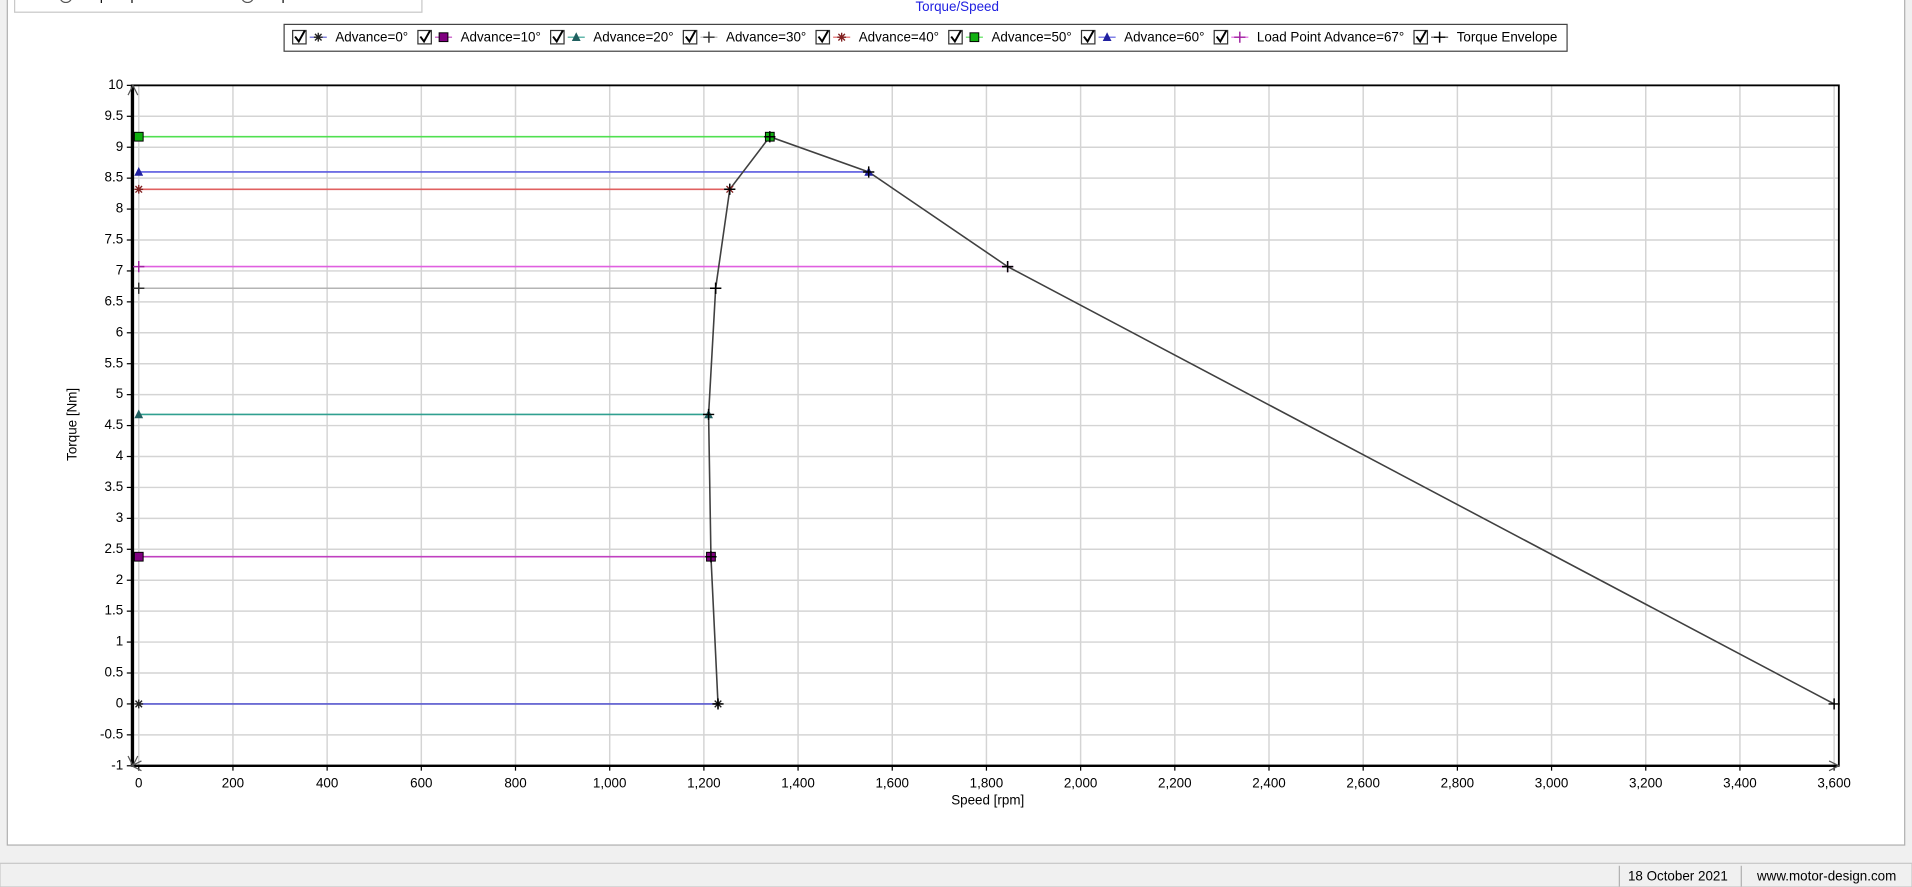  Describe the element at coordinates (119, 517) in the screenshot. I see `y-tick-label: 3` at that location.